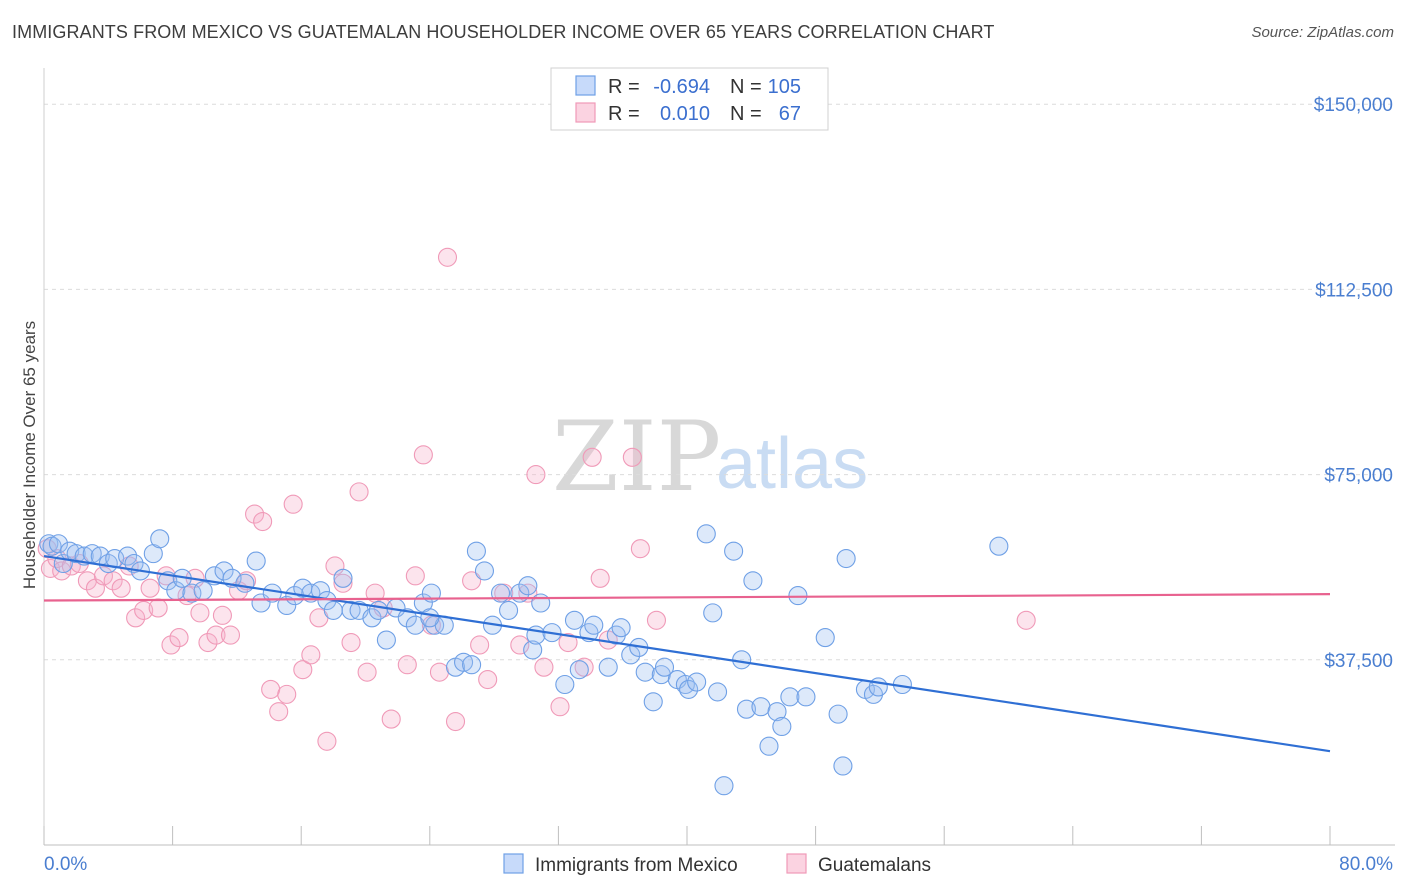 This screenshot has width=1406, height=892. What do you see at coordinates (1322, 32) in the screenshot?
I see `source-label: Source: ZipAtlas.com` at bounding box center [1322, 32].